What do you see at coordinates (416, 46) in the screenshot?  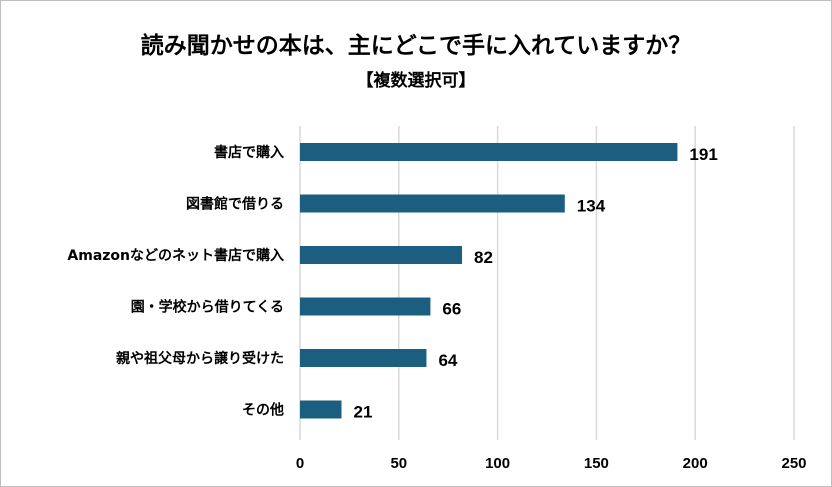 I see `chart-title: 読み聞かせの本は、主にどこで手に入れていますか？` at bounding box center [416, 46].